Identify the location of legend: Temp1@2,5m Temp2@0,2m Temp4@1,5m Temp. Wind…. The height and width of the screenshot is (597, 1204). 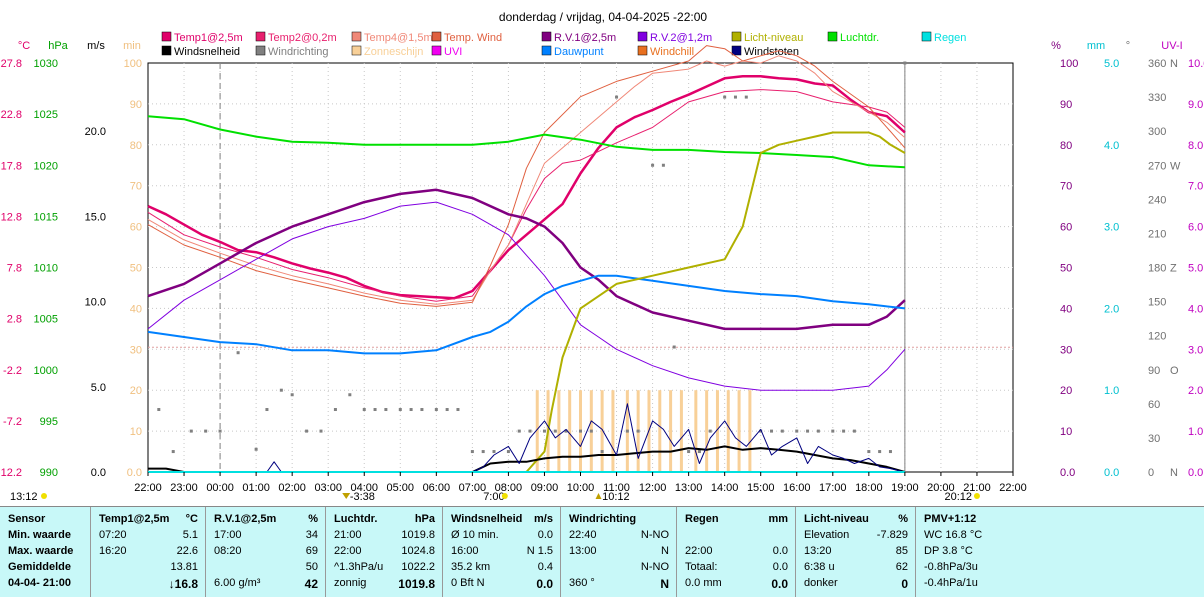
(563, 44).